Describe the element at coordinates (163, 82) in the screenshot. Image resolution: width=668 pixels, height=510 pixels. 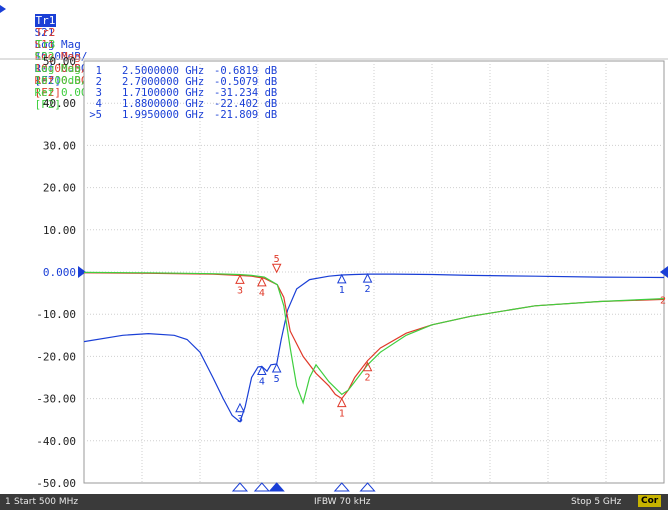
I see `marker-table-freq: 2.7000000 GHz` at that location.